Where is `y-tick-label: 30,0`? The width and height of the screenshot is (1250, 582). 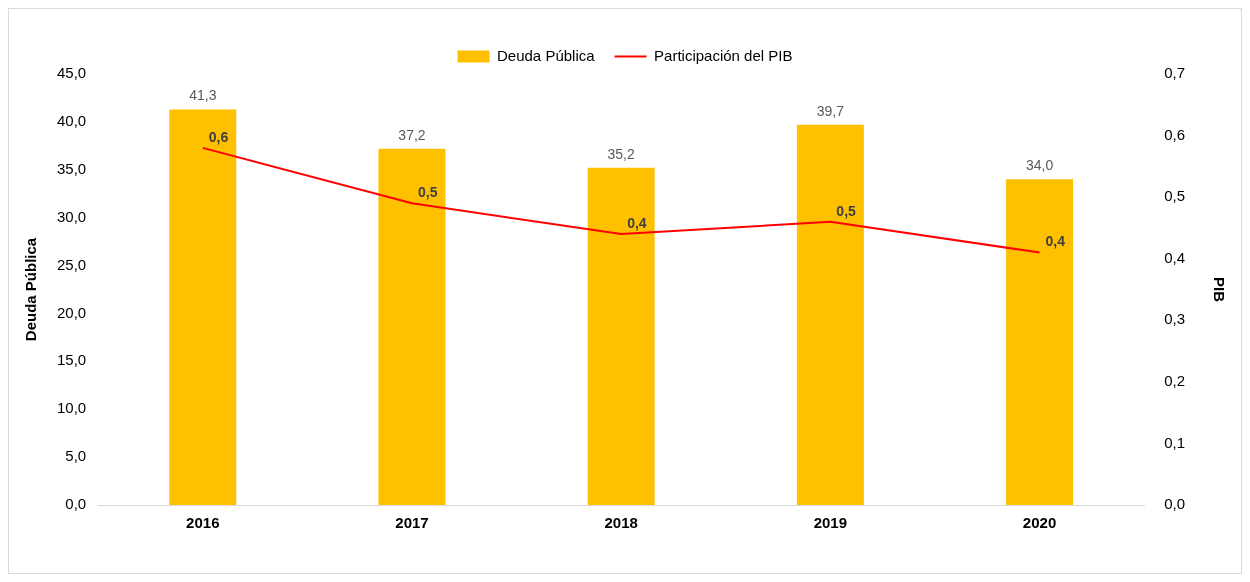 y-tick-label: 30,0 is located at coordinates (71, 216).